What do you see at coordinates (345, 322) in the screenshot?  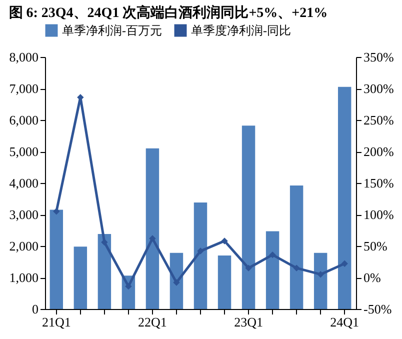 I see `x-tick-label: 24Q1` at bounding box center [345, 322].